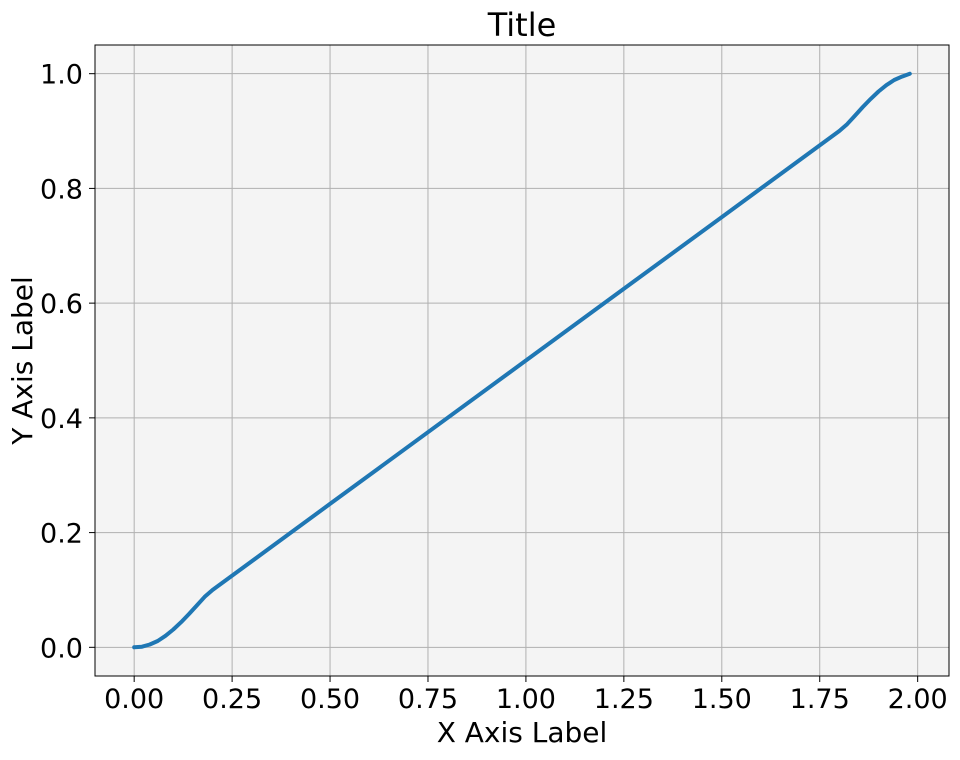  I want to click on x-tick-label: 1.50, so click(722, 699).